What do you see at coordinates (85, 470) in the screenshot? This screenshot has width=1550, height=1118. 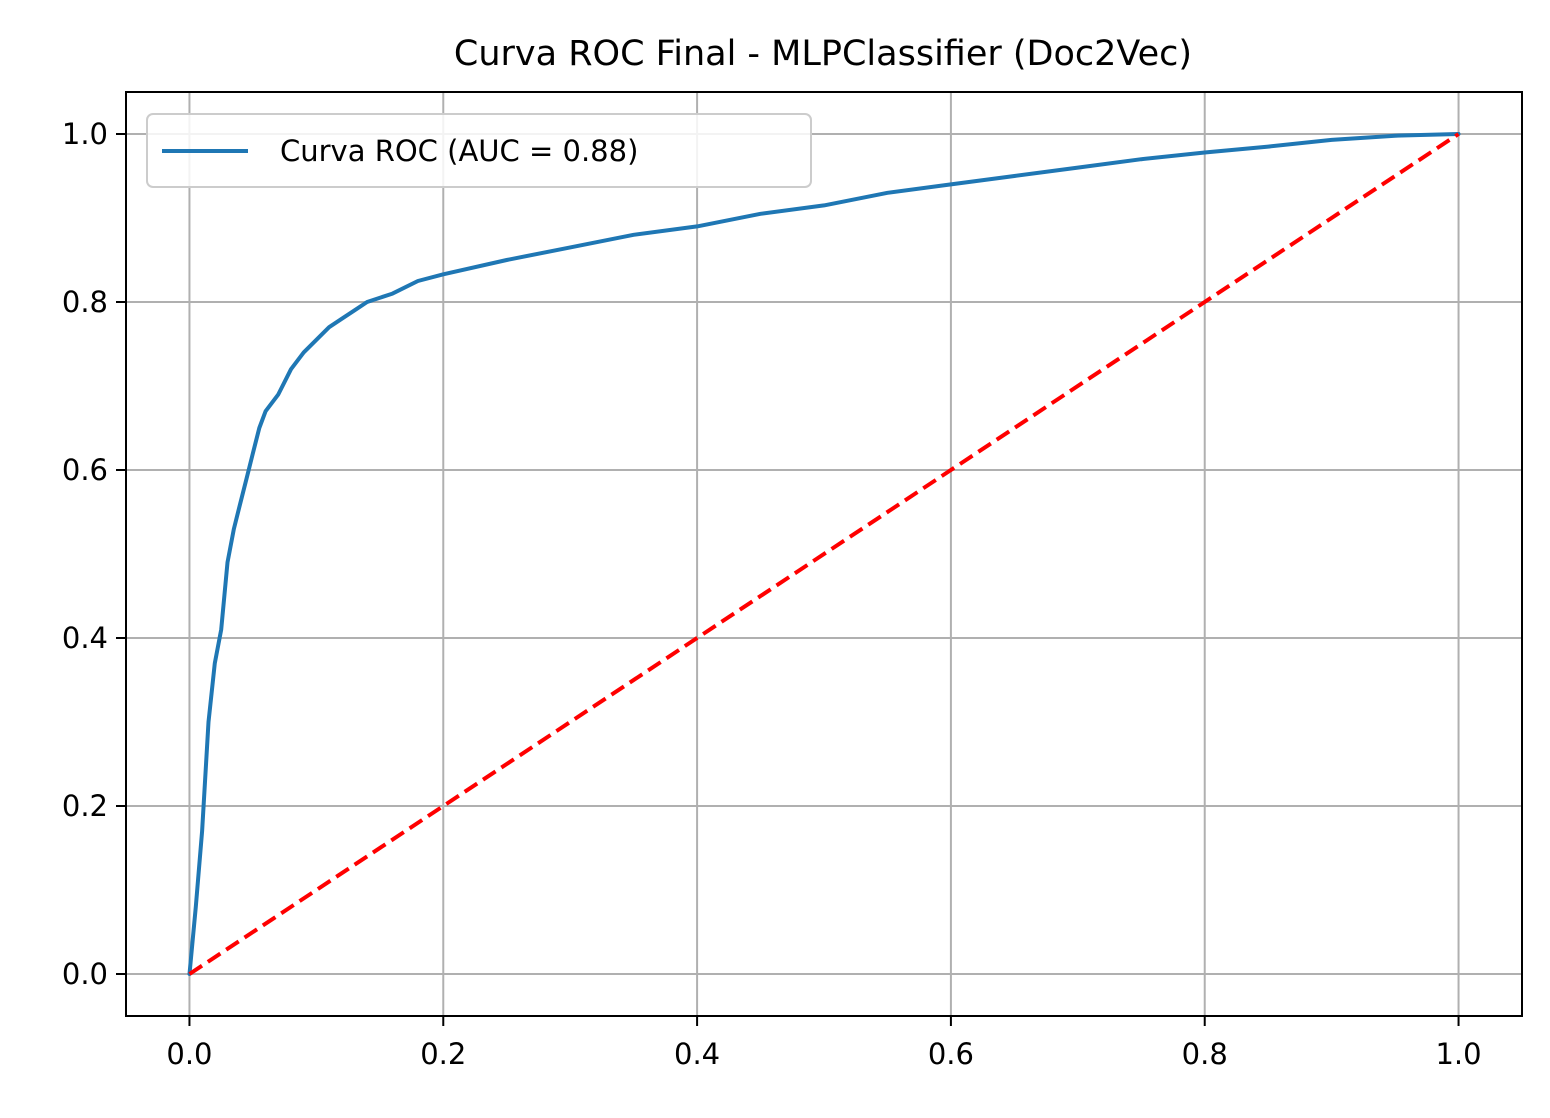 I see `y-tick-label: 0.6` at bounding box center [85, 470].